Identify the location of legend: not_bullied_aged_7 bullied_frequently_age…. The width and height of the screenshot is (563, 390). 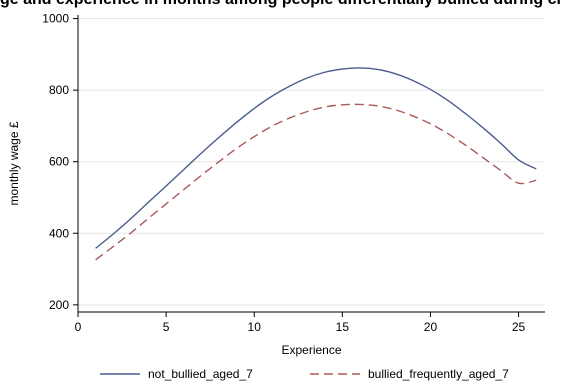
(304, 374).